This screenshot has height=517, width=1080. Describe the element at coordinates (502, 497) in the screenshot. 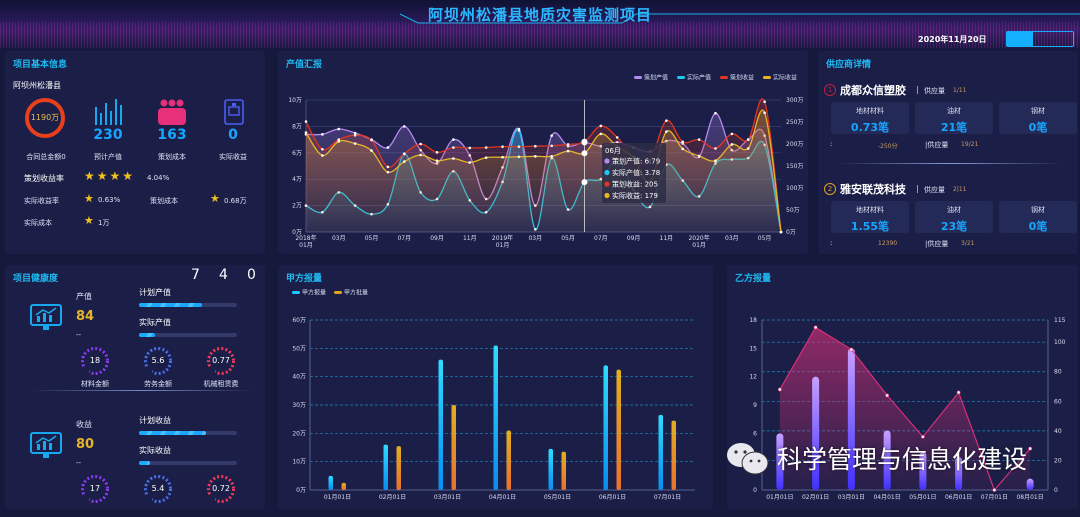

I see `x-tick-label: 04月01日` at that location.